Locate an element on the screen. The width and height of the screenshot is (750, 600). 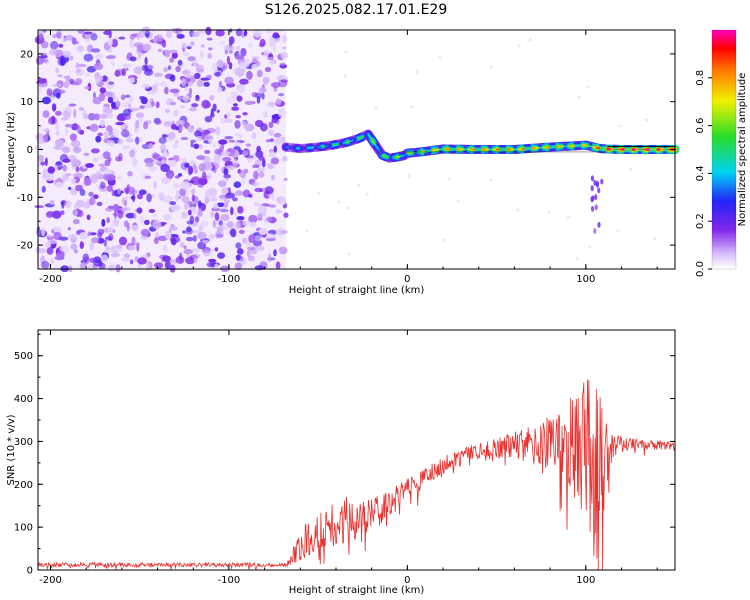
colorbar-tick-label: 0.0 is located at coordinates (700, 269).